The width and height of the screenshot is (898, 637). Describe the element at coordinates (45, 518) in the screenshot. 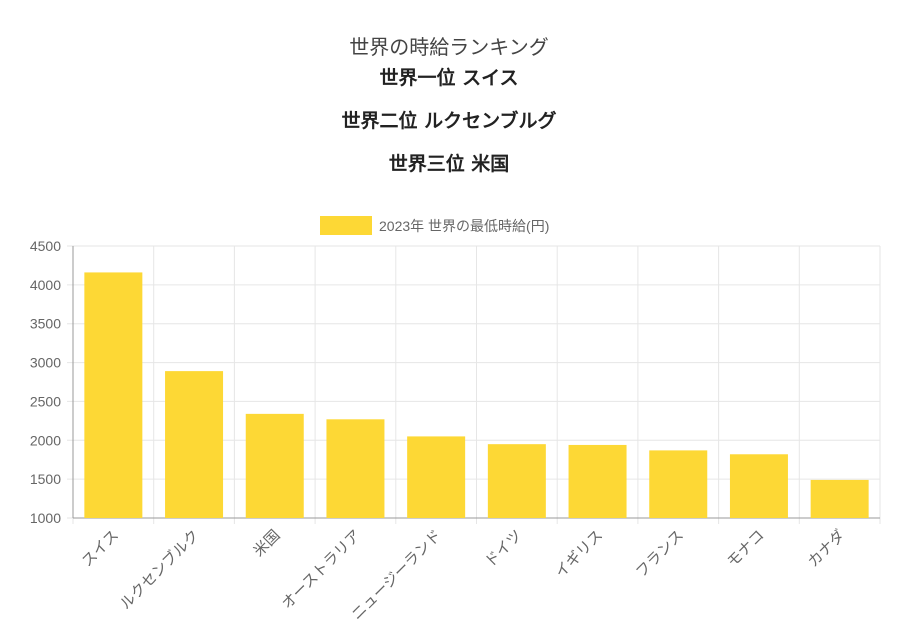

I see `y-tick-label: 1000` at that location.